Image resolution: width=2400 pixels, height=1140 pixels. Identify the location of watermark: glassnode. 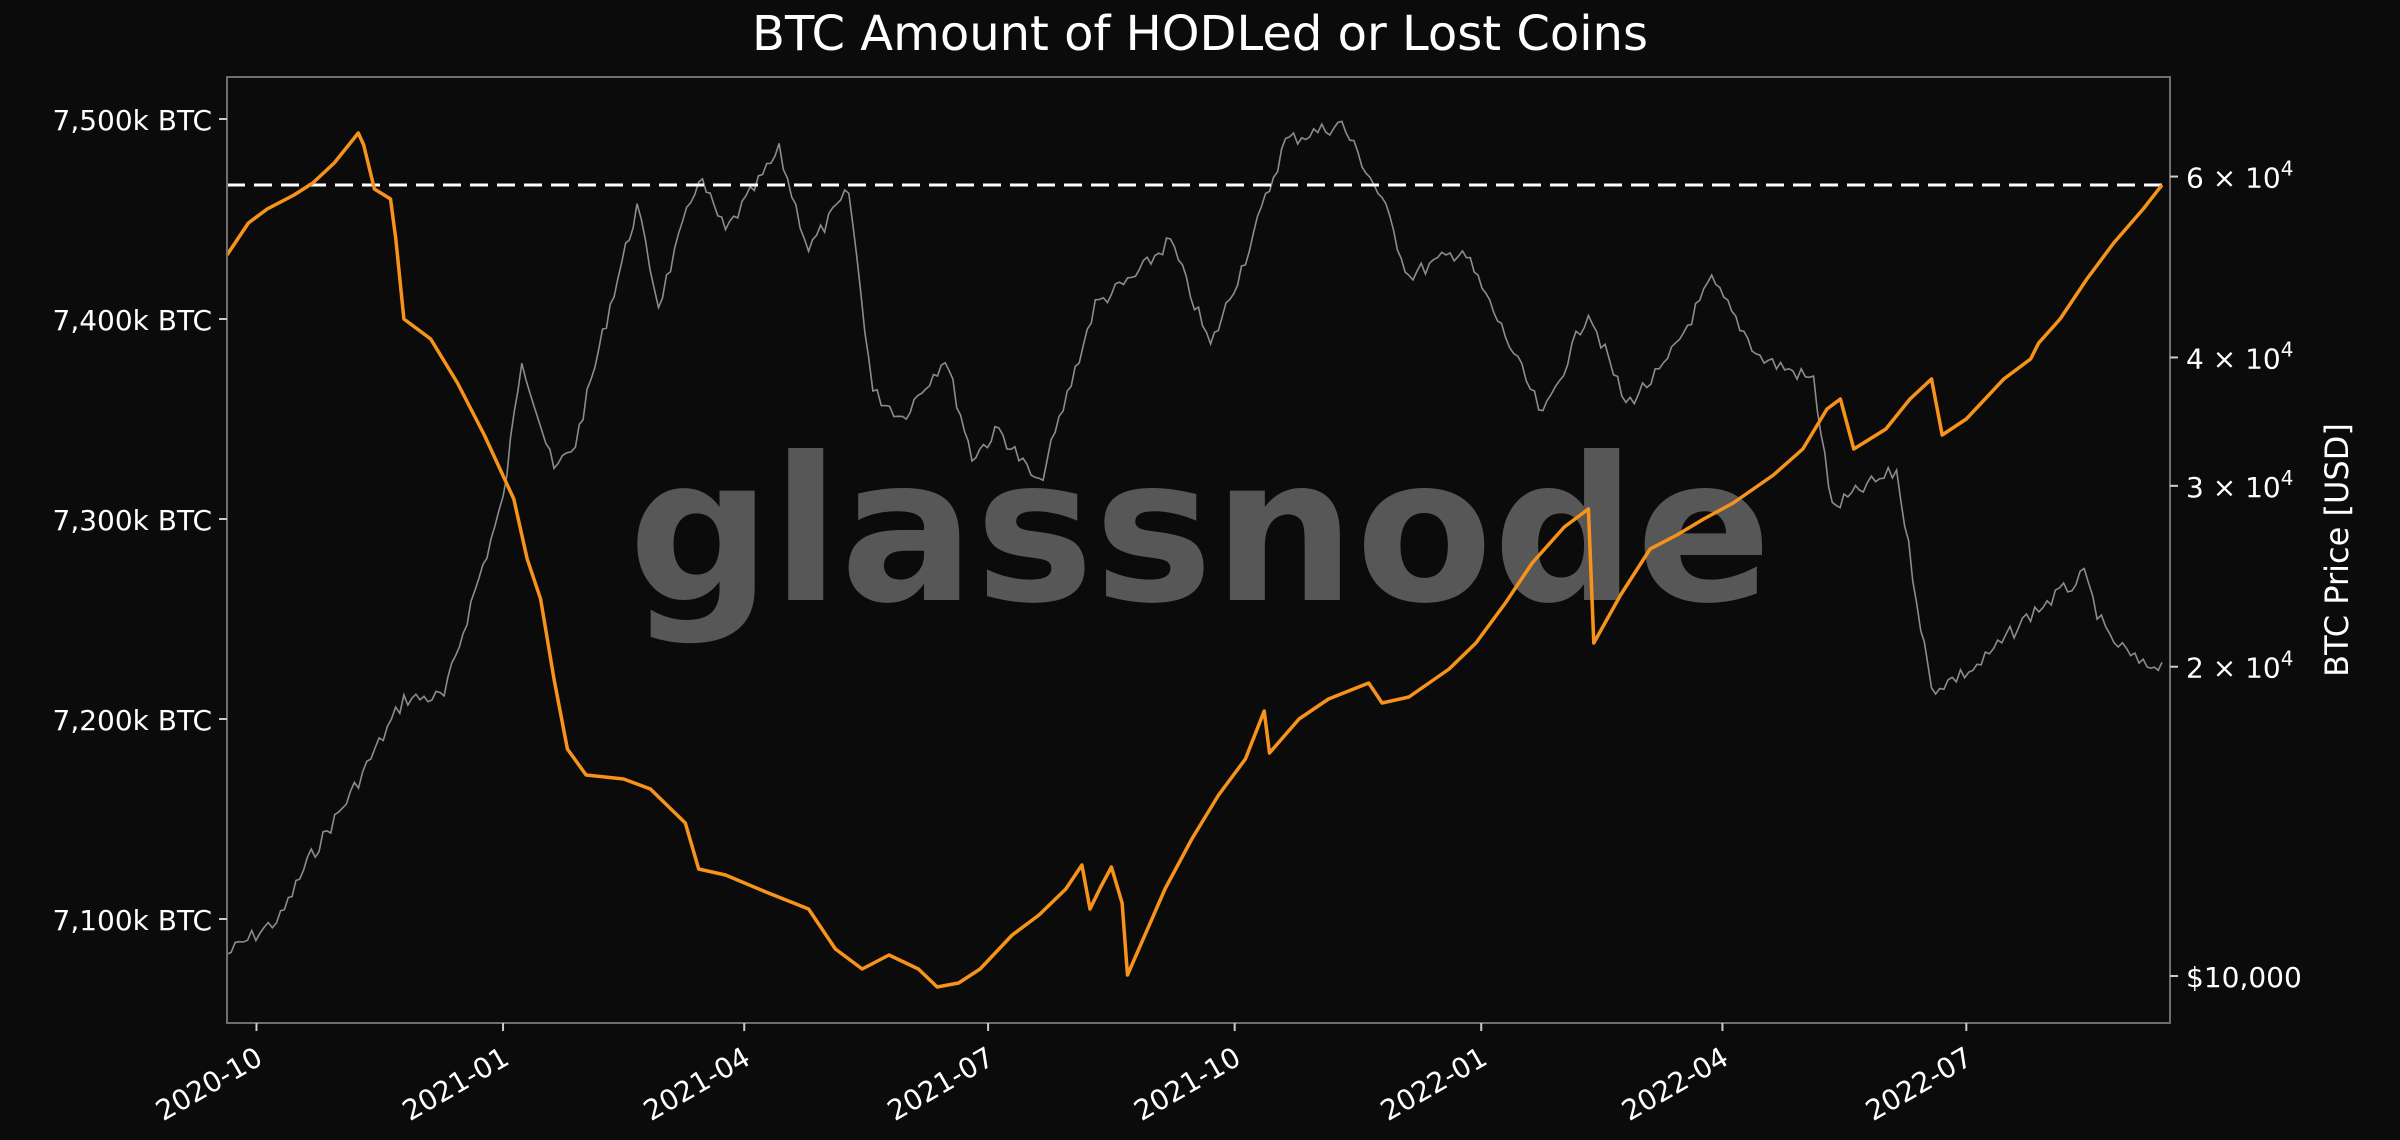
(1199, 531).